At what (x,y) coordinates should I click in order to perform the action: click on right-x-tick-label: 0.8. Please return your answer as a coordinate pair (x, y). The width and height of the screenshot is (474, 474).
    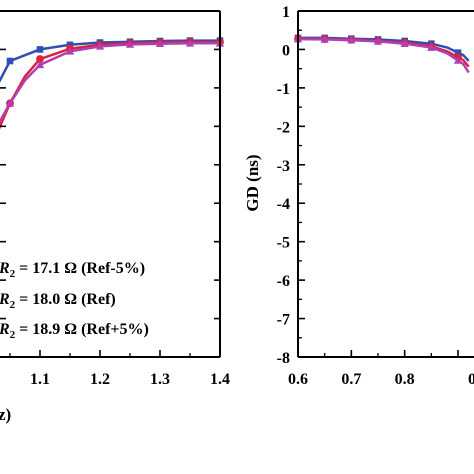
    Looking at the image, I should click on (405, 379).